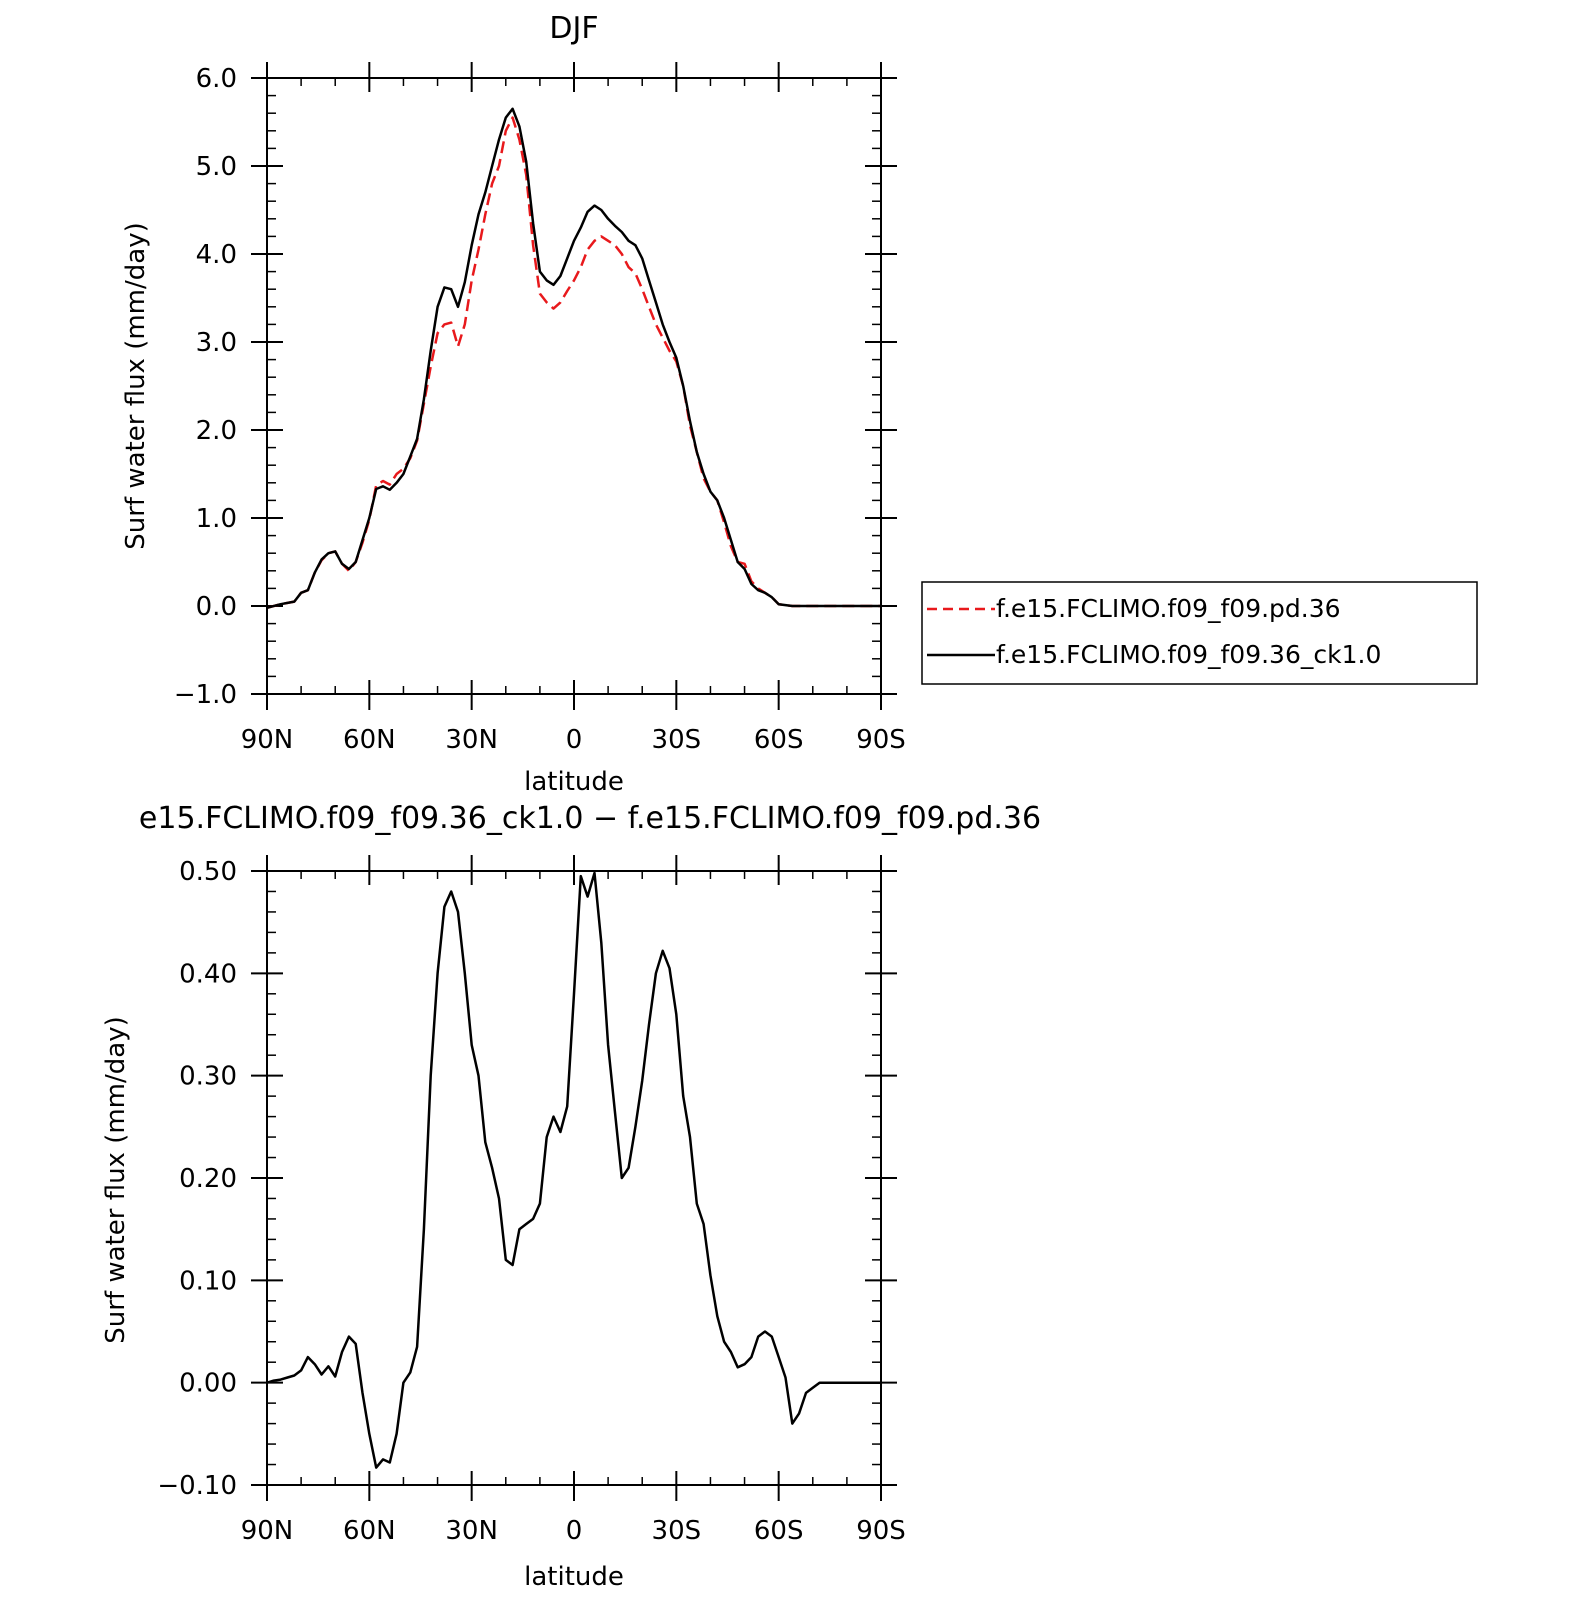  I want to click on top-series-lines, so click(573, 358).